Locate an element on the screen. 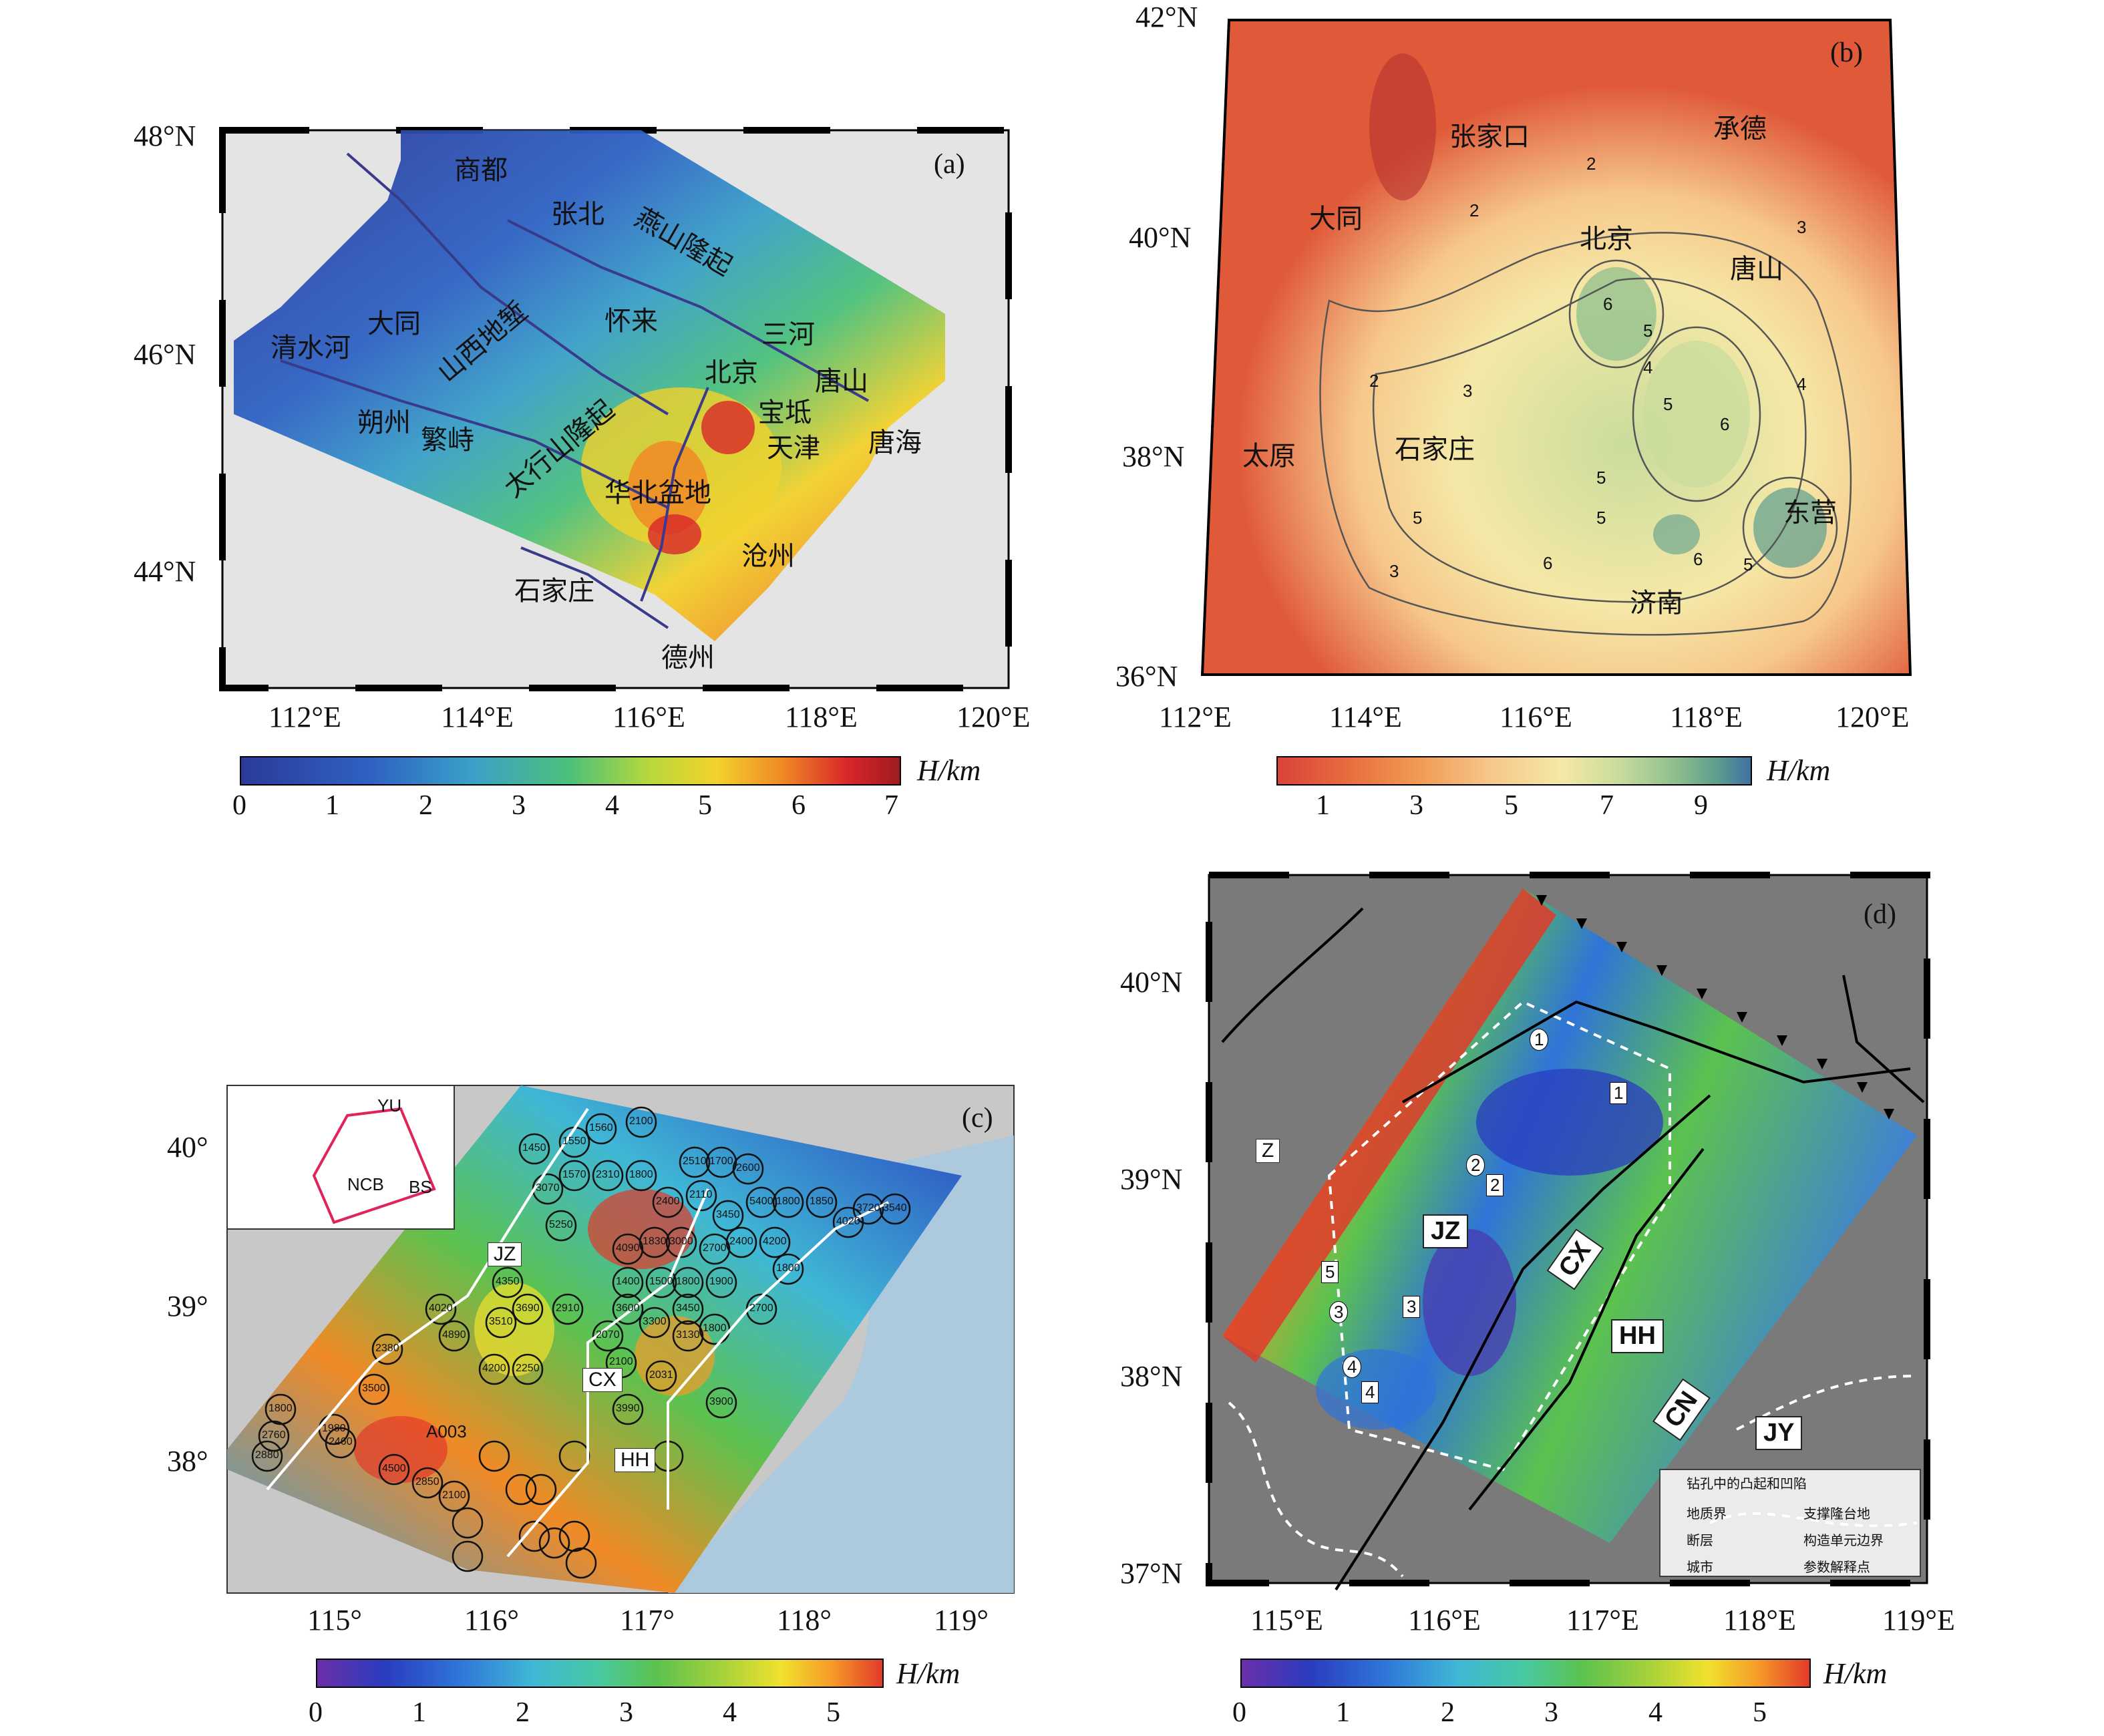 The height and width of the screenshot is (1736, 2104). panel-b-label: (b) is located at coordinates (1846, 53).